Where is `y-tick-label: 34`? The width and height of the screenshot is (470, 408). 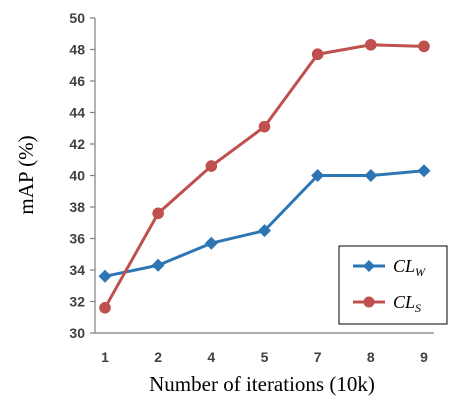 y-tick-label: 34 is located at coordinates (77, 270).